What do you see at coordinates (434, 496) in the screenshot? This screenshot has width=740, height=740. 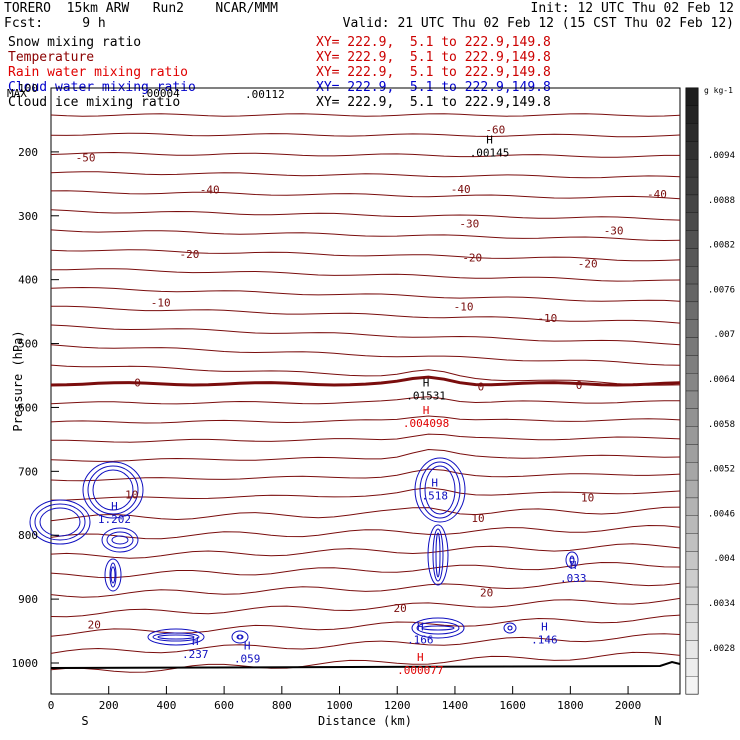 I see `extremum-value: .518` at bounding box center [434, 496].